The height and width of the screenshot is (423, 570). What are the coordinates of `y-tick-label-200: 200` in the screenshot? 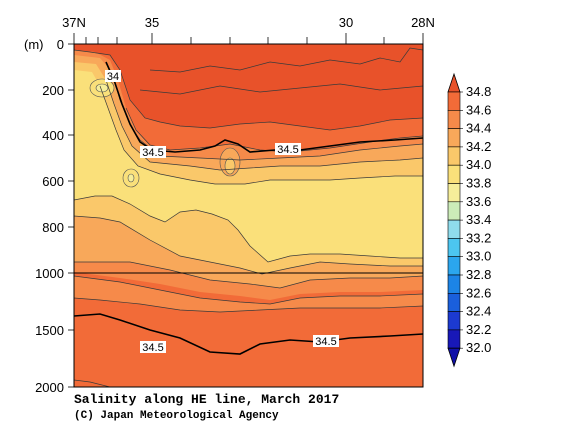 It's located at (53, 90).